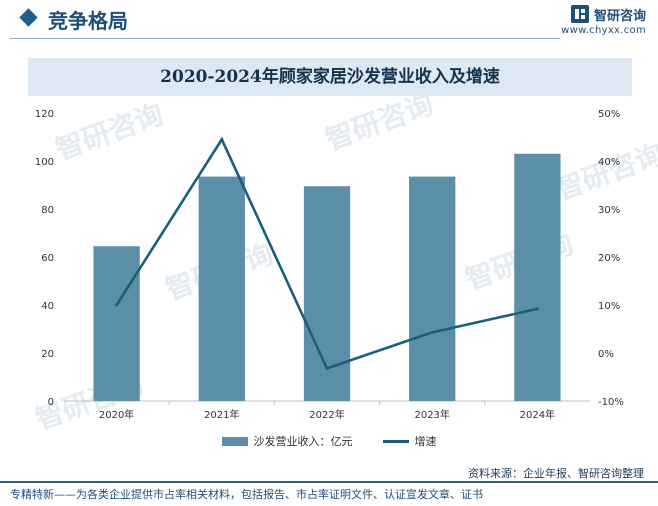 Image resolution: width=658 pixels, height=506 pixels. I want to click on growth-point-2021年, so click(222, 139).